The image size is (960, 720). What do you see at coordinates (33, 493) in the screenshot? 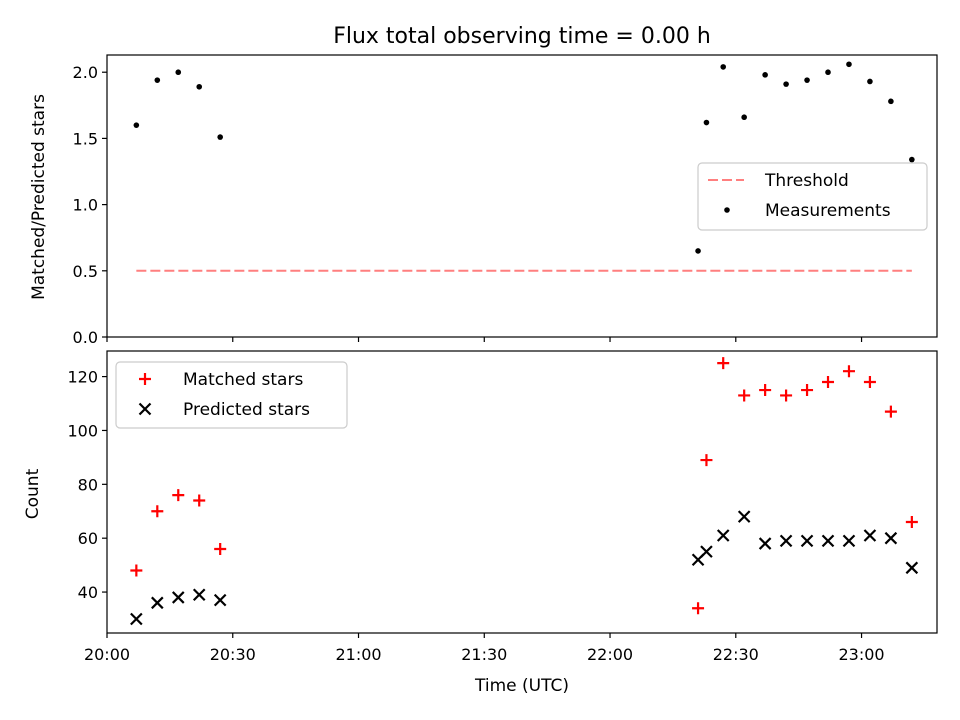
I see `bottom-y-axis-label: Count` at bounding box center [33, 493].